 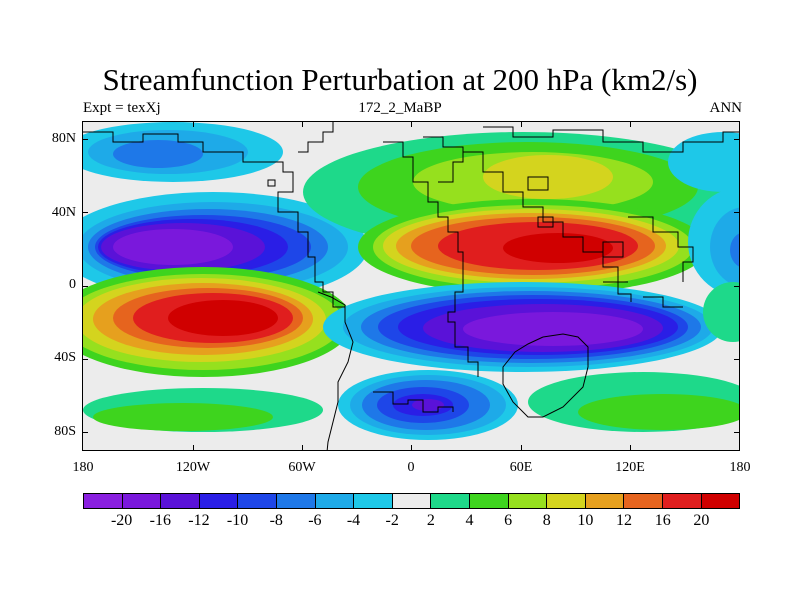 What do you see at coordinates (701, 520) in the screenshot?
I see `colorbar-label: 20` at bounding box center [701, 520].